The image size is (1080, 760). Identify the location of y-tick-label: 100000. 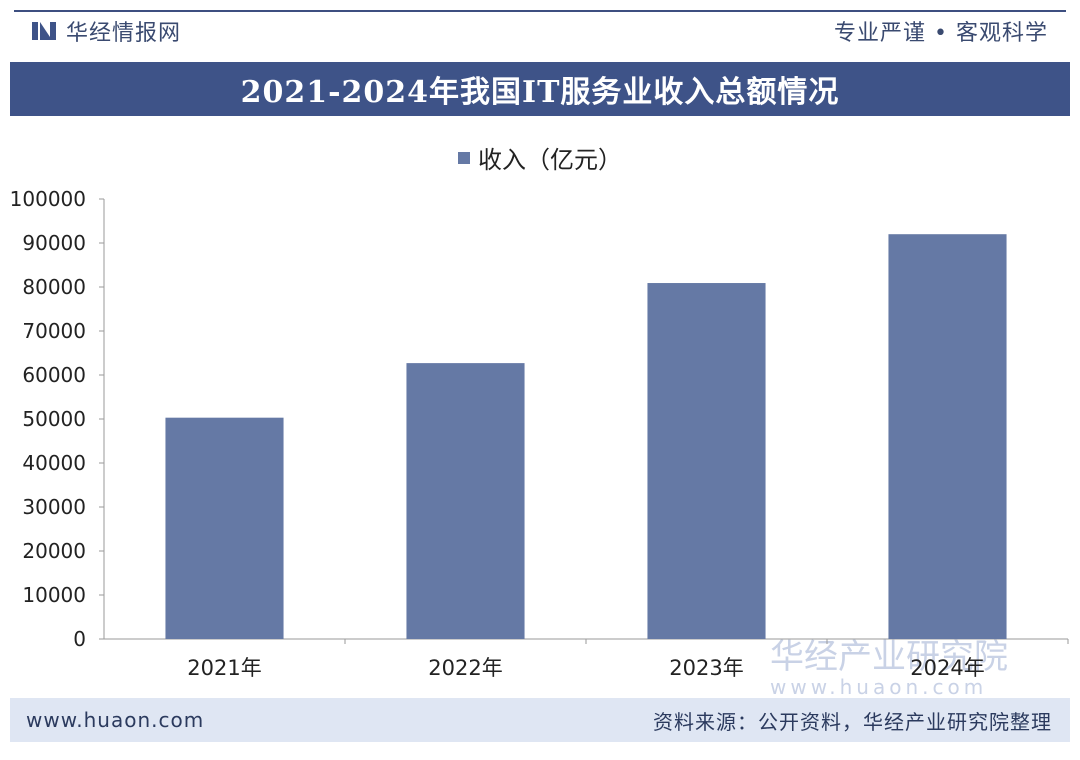
(48, 199).